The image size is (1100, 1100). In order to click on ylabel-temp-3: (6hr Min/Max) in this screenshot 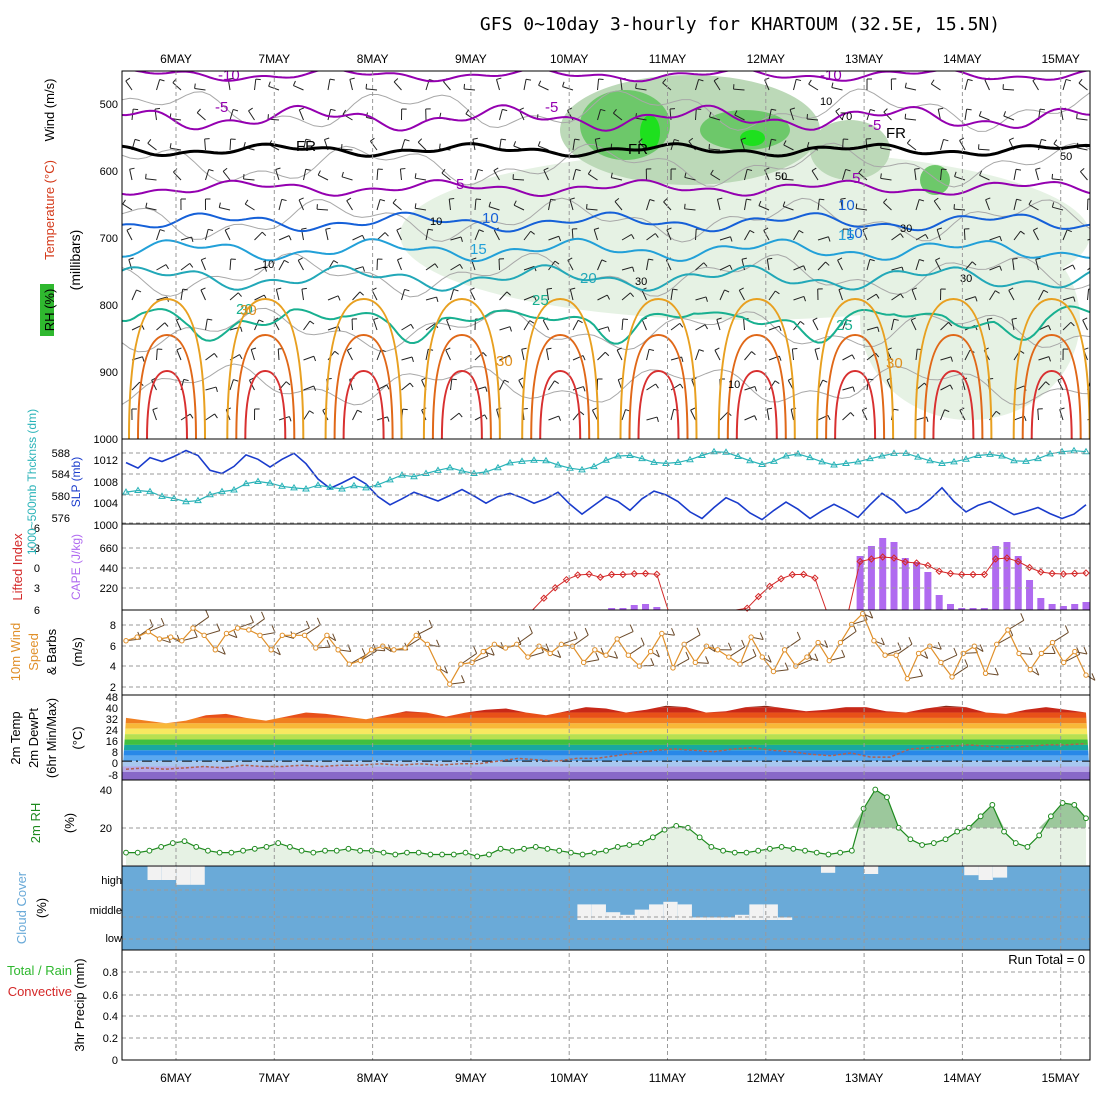, I will do `click(51, 738)`.